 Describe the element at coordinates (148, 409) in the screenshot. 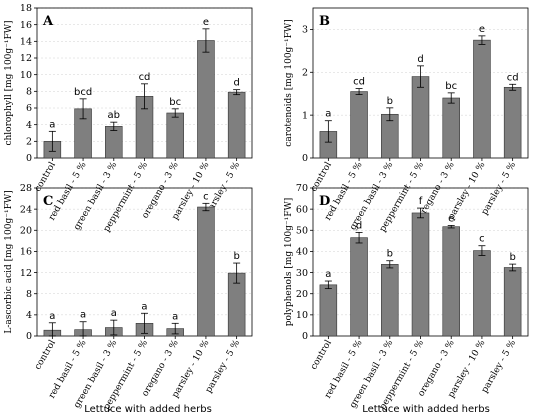

I see `x-axis-title-left: Lettuce with added herbs` at that location.